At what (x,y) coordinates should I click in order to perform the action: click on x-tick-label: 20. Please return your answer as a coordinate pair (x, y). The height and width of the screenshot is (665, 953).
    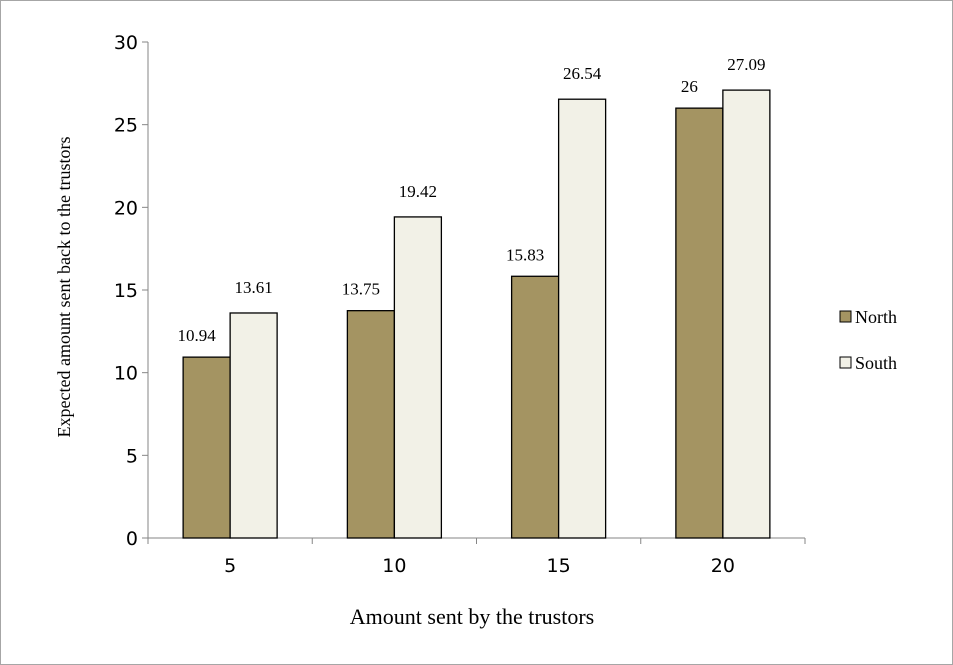
    Looking at the image, I should click on (723, 566).